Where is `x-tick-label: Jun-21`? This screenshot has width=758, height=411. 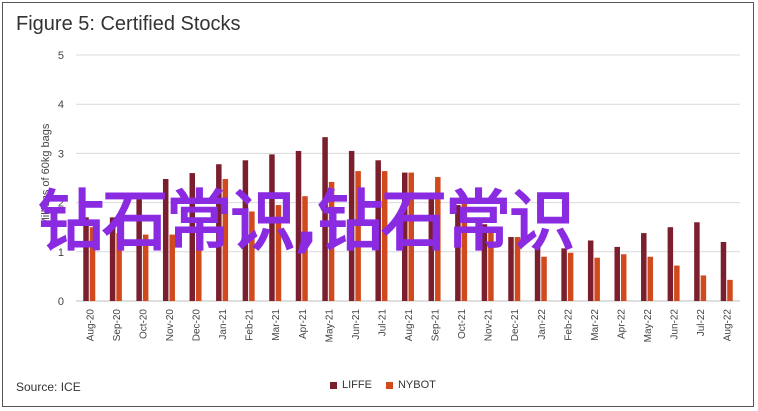
x-tick-label: Jun-21 is located at coordinates (356, 324).